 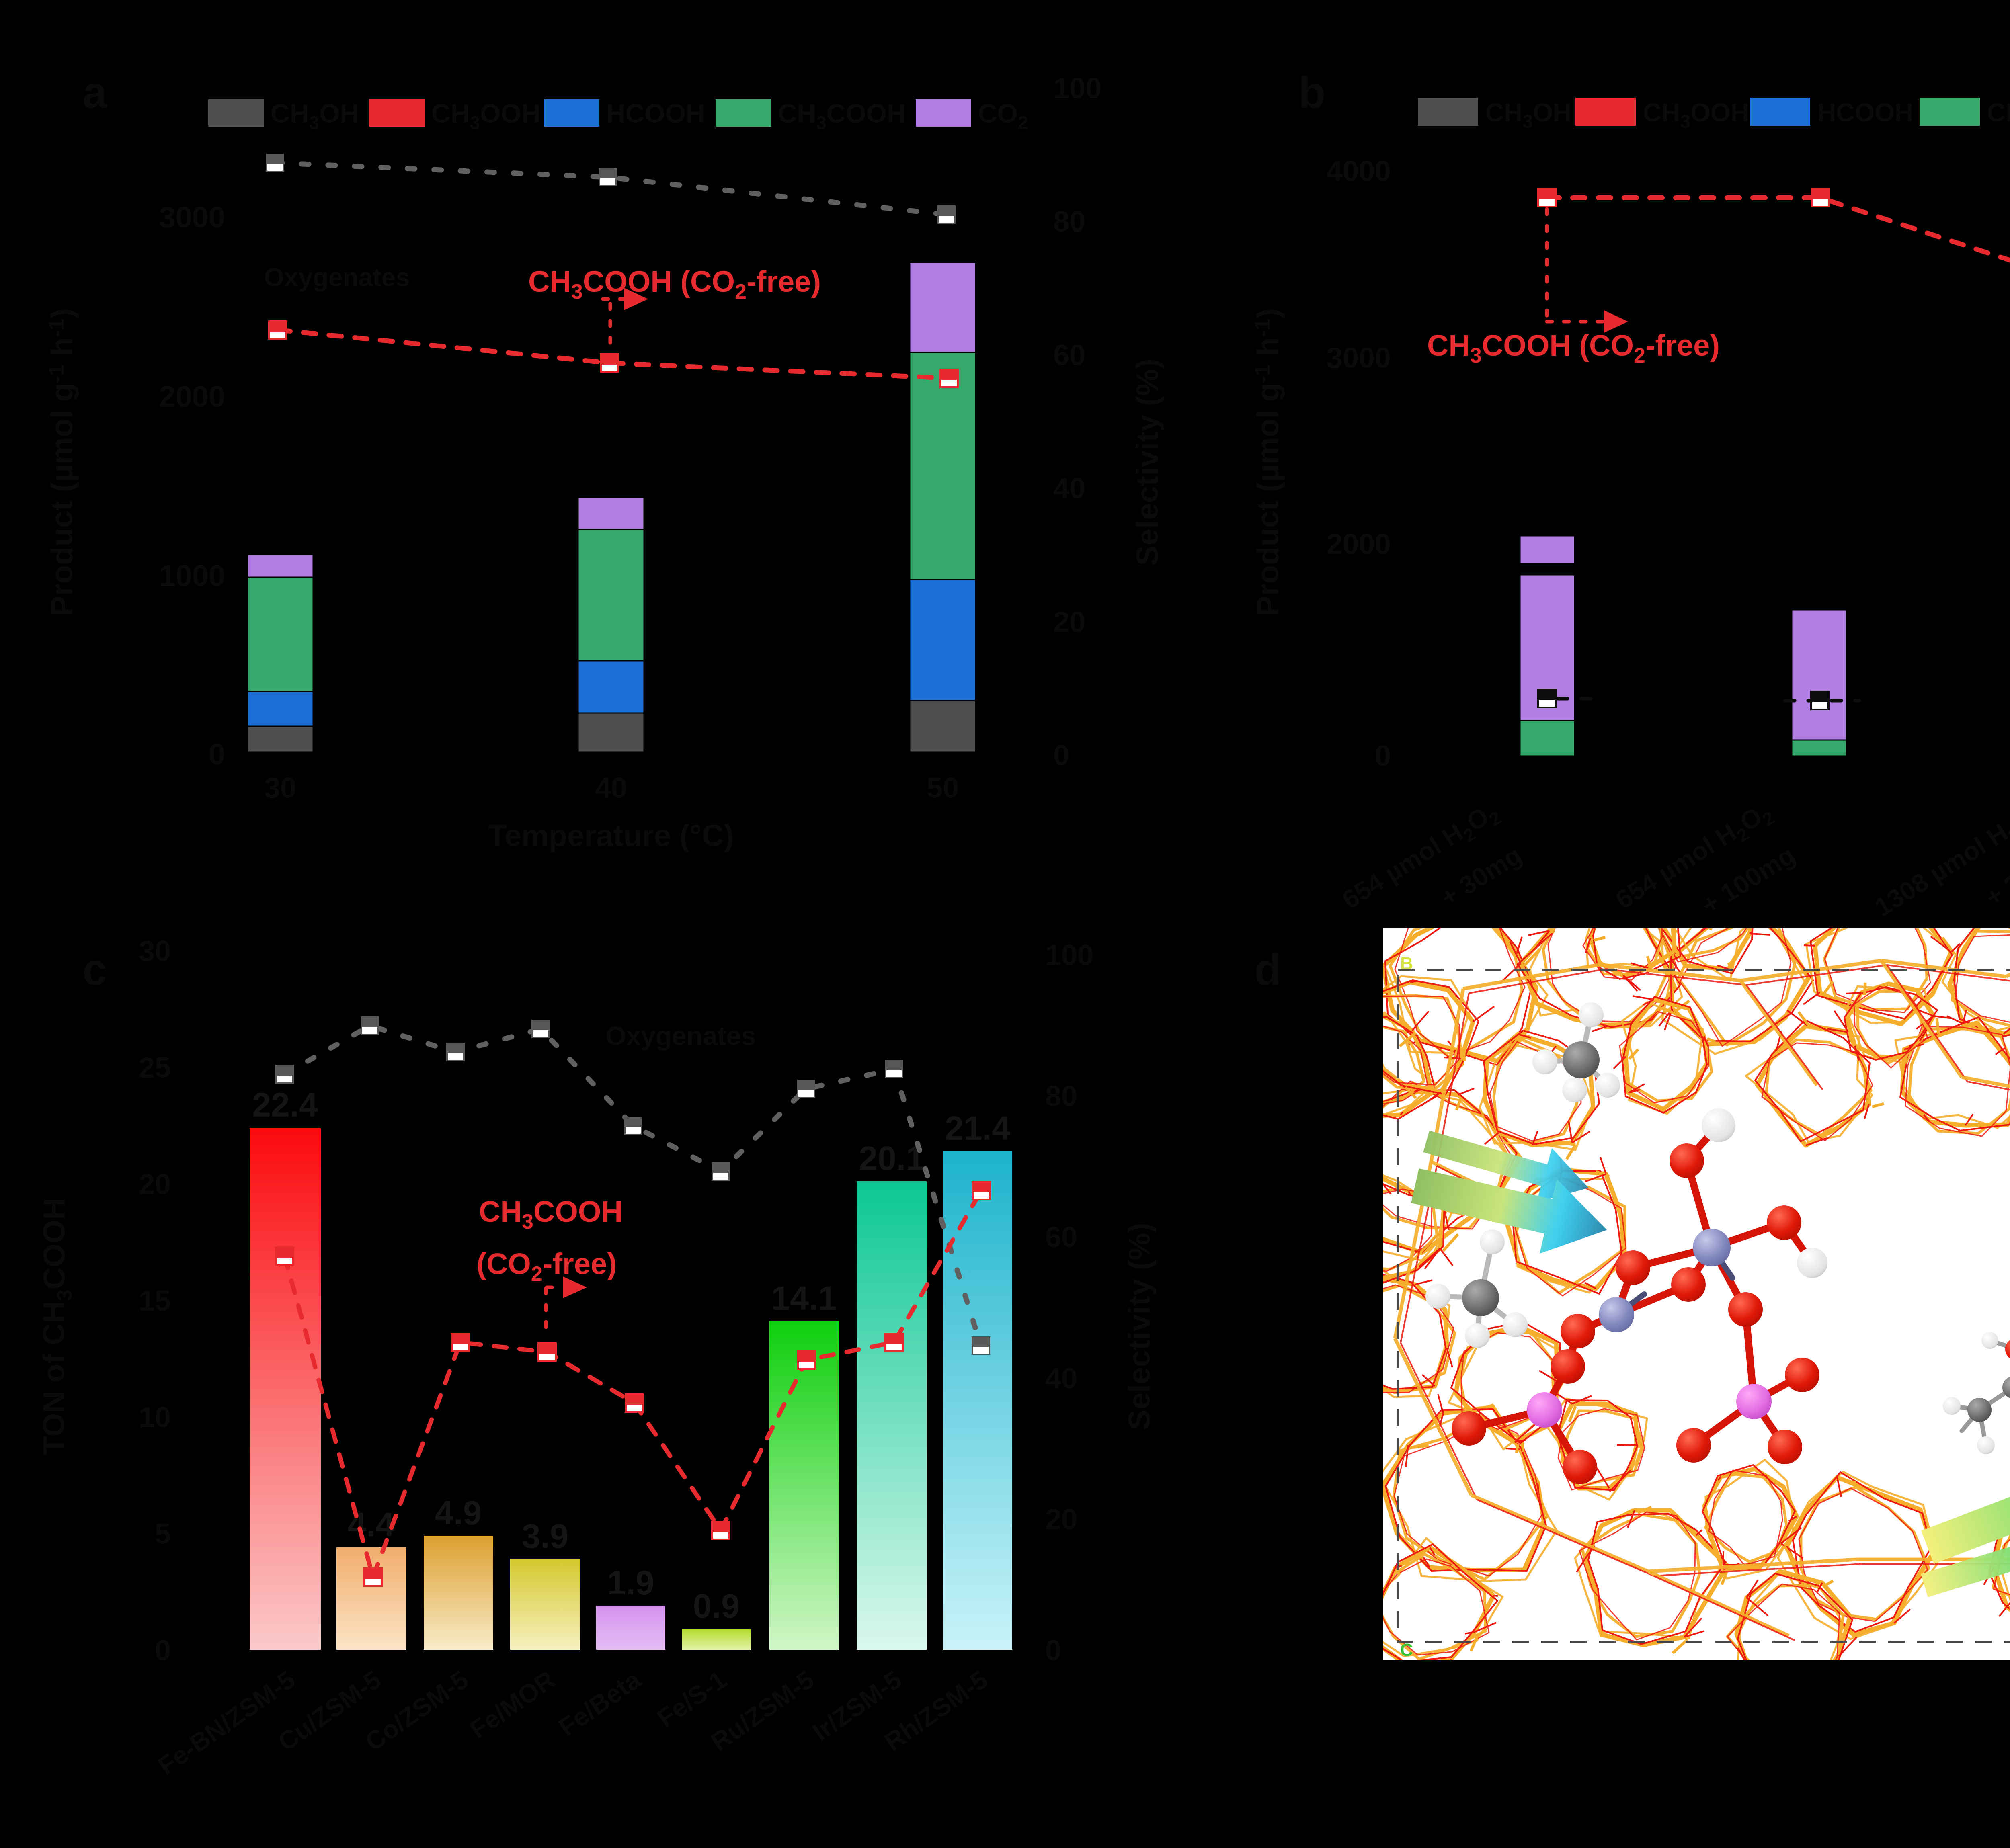 What do you see at coordinates (1359, 171) in the screenshot?
I see `svg-text: 4000` at bounding box center [1359, 171].